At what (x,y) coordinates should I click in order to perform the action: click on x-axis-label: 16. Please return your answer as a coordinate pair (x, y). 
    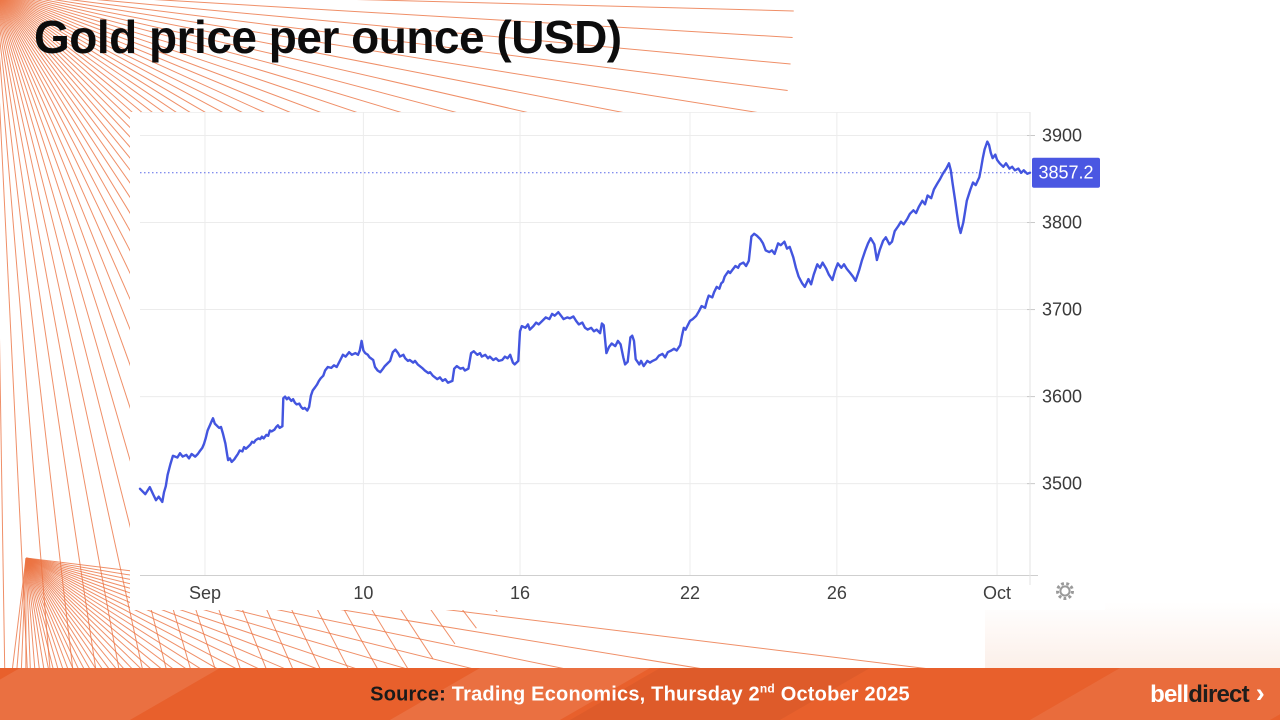
    Looking at the image, I should click on (520, 593).